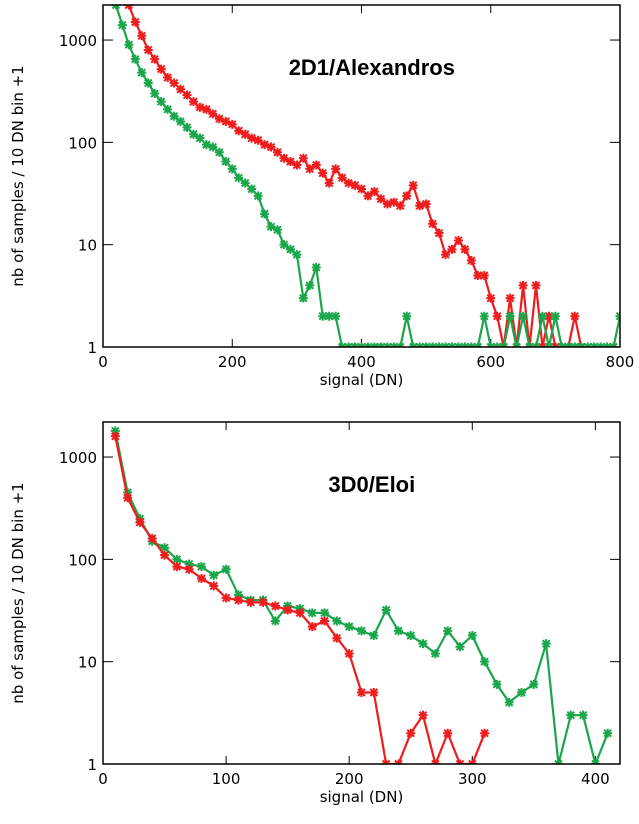  What do you see at coordinates (18, 592) in the screenshot?
I see `y-axis-label: nb of samples / 10 DN bin +1` at bounding box center [18, 592].